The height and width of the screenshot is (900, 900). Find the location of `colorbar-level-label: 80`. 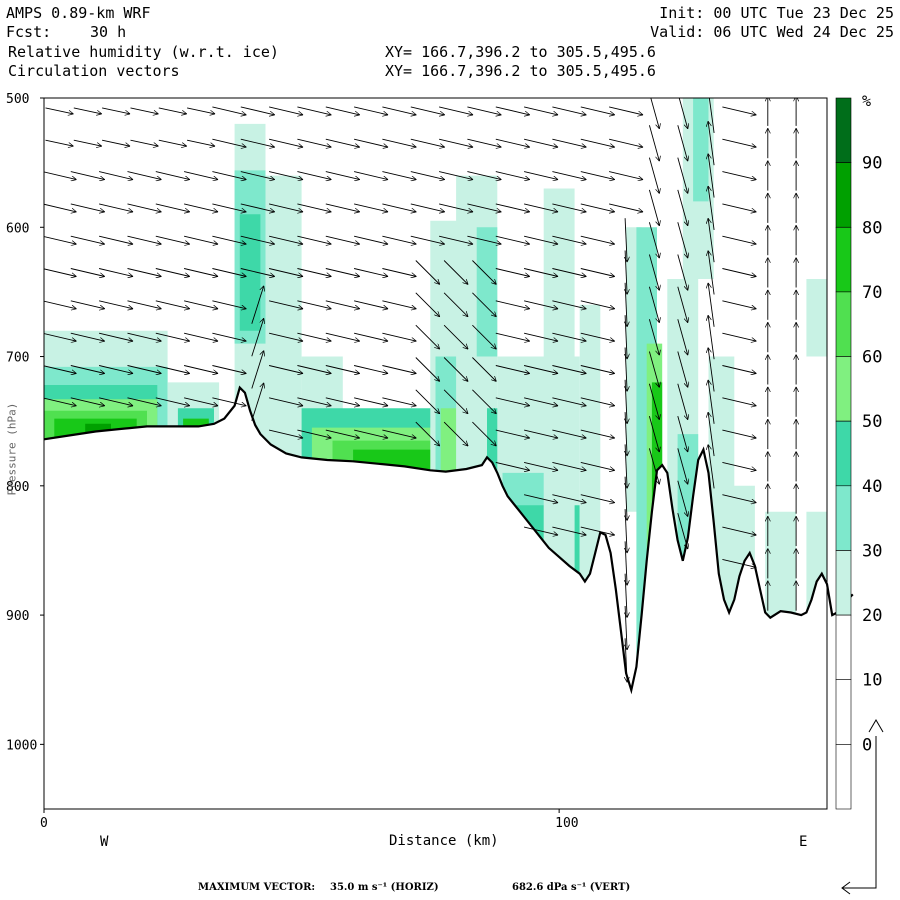

colorbar-level-label: 80 is located at coordinates (872, 228).